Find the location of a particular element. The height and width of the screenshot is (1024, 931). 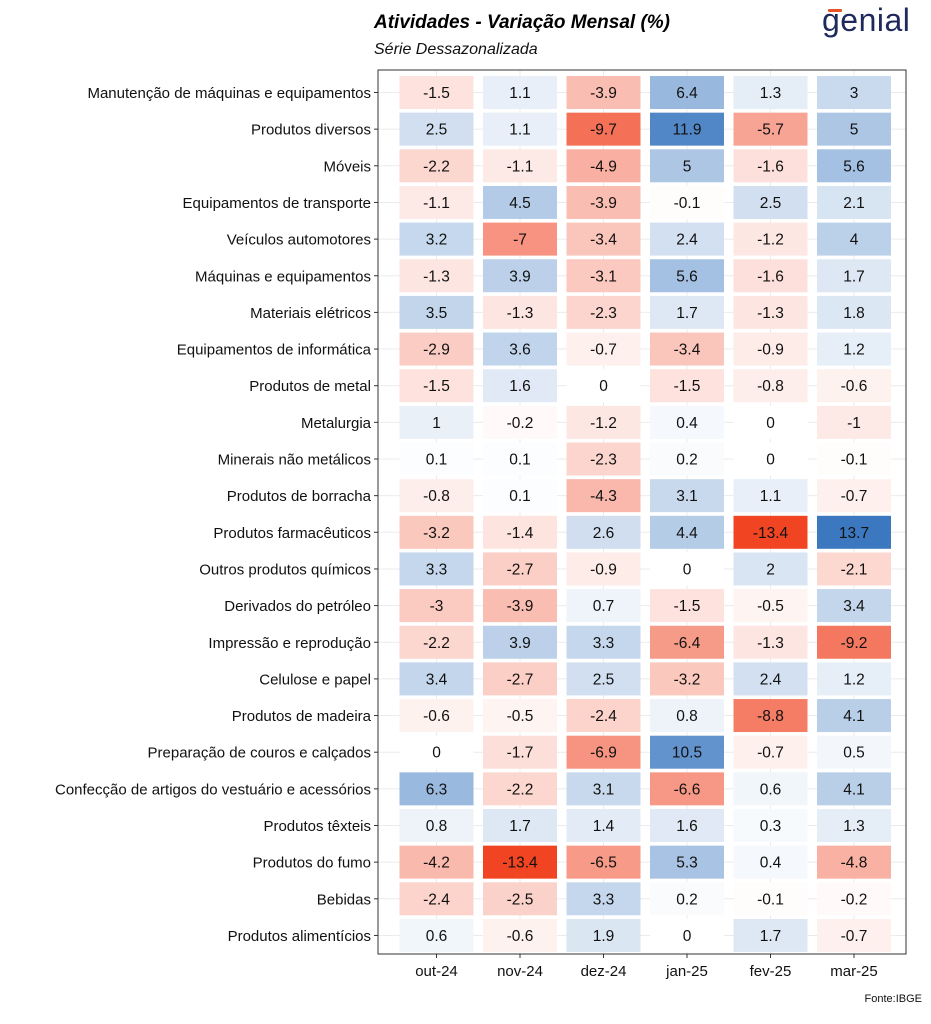

cell-value-label: 1.7 is located at coordinates (520, 826).